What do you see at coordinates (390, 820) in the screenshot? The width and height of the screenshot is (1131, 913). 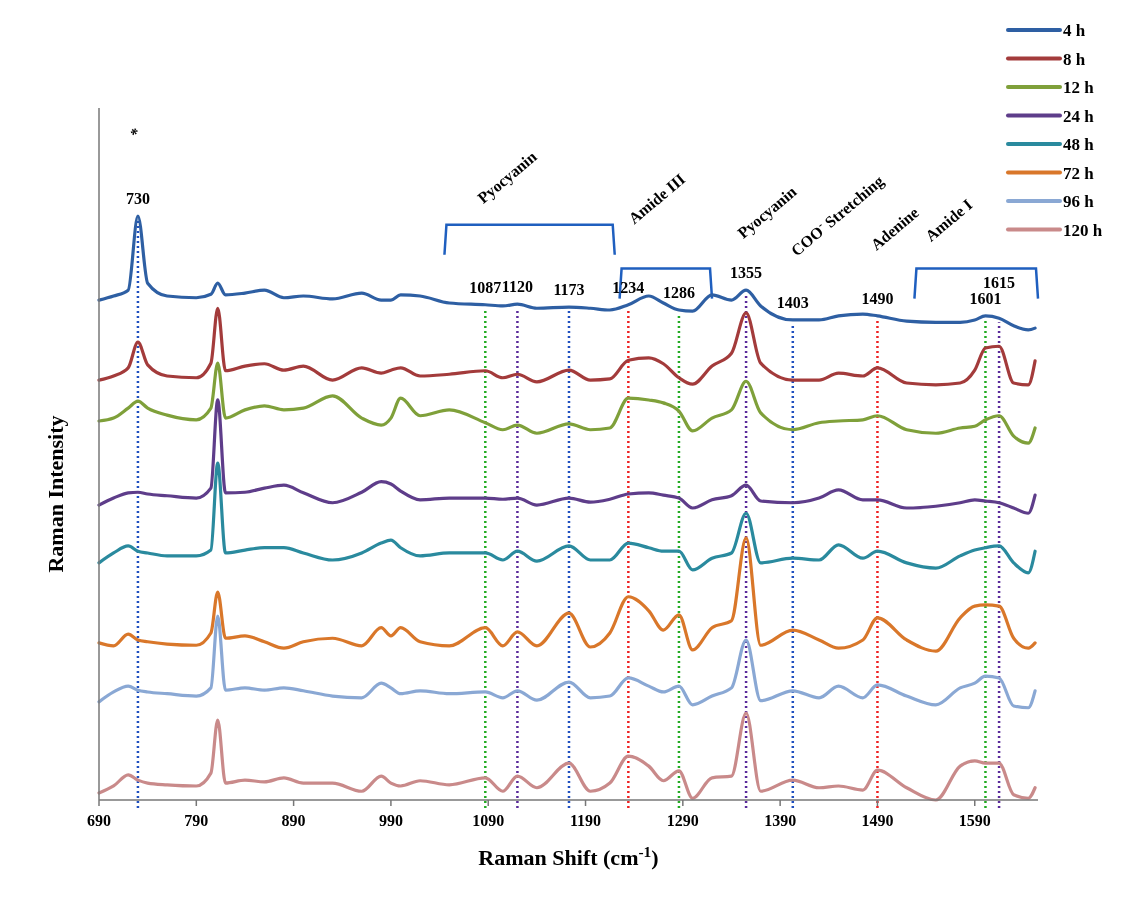 I see `x-tick-label: 990` at bounding box center [390, 820].